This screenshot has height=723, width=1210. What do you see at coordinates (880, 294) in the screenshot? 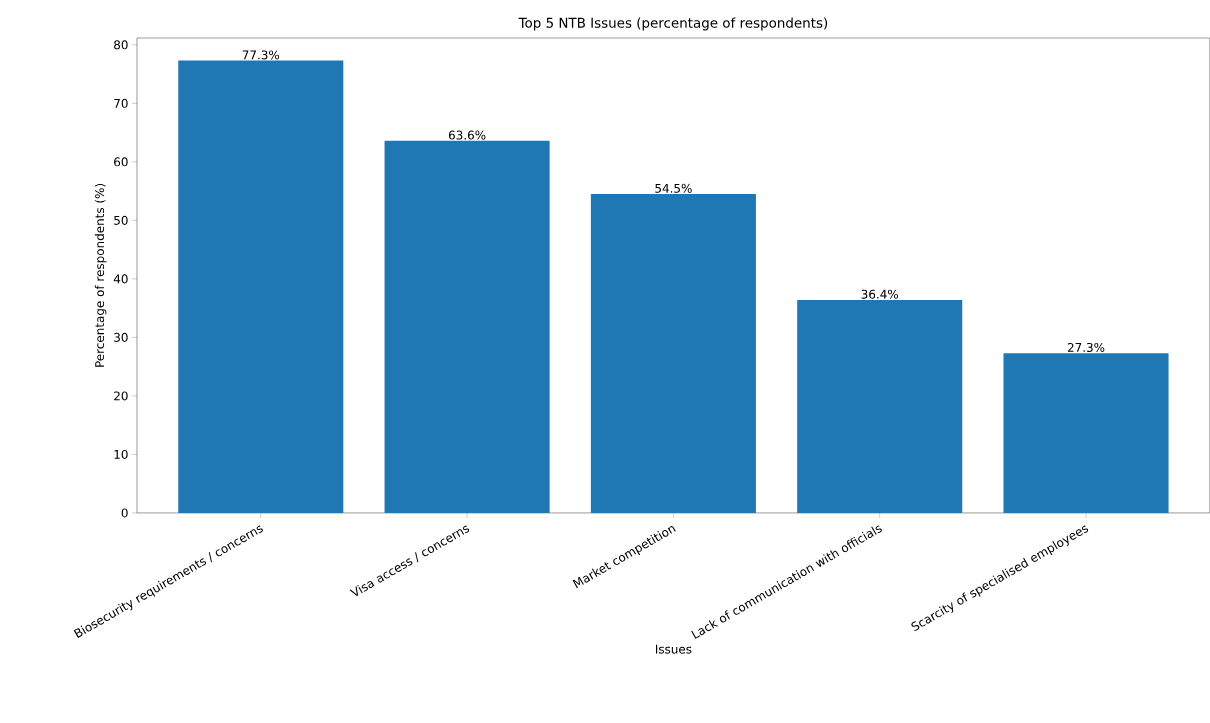
I see `data-label: 36.4%` at bounding box center [880, 294].